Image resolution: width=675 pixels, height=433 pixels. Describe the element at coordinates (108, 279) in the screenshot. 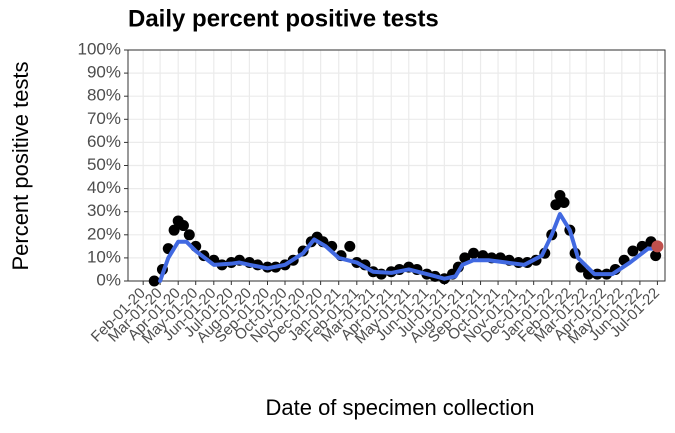

I see `y-tick-label: 0%` at that location.